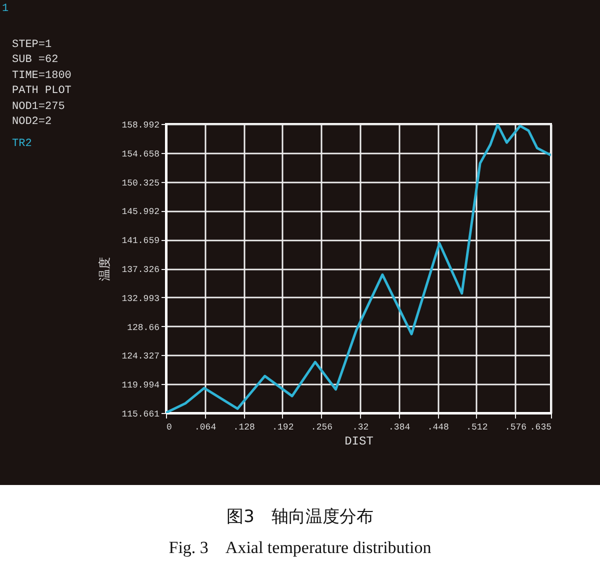 The width and height of the screenshot is (600, 577). I want to click on y-tick-label: 128.66, so click(143, 327).